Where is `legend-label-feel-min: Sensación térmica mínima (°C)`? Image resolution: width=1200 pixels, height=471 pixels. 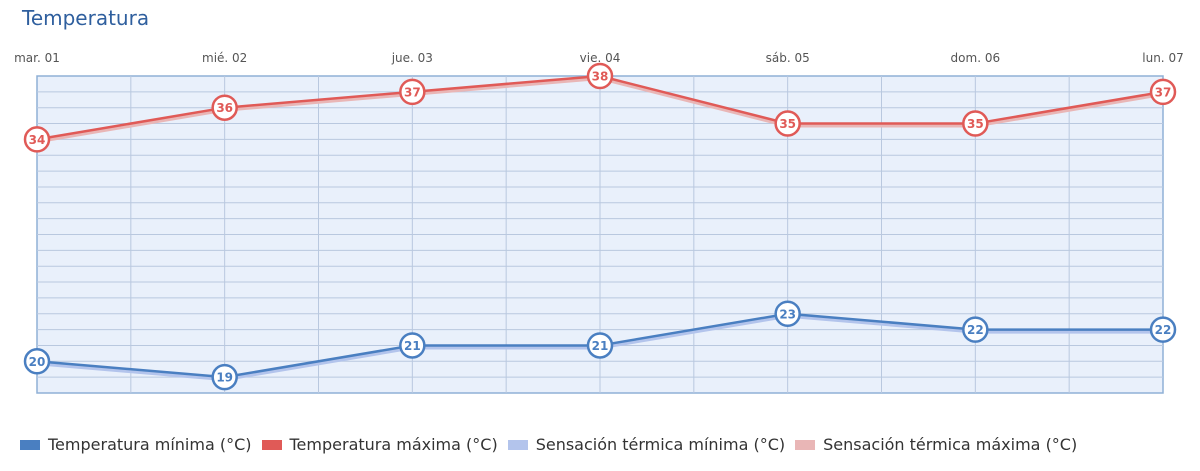
legend-label-feel-min: Sensación térmica mínima (°C) is located at coordinates (660, 444).